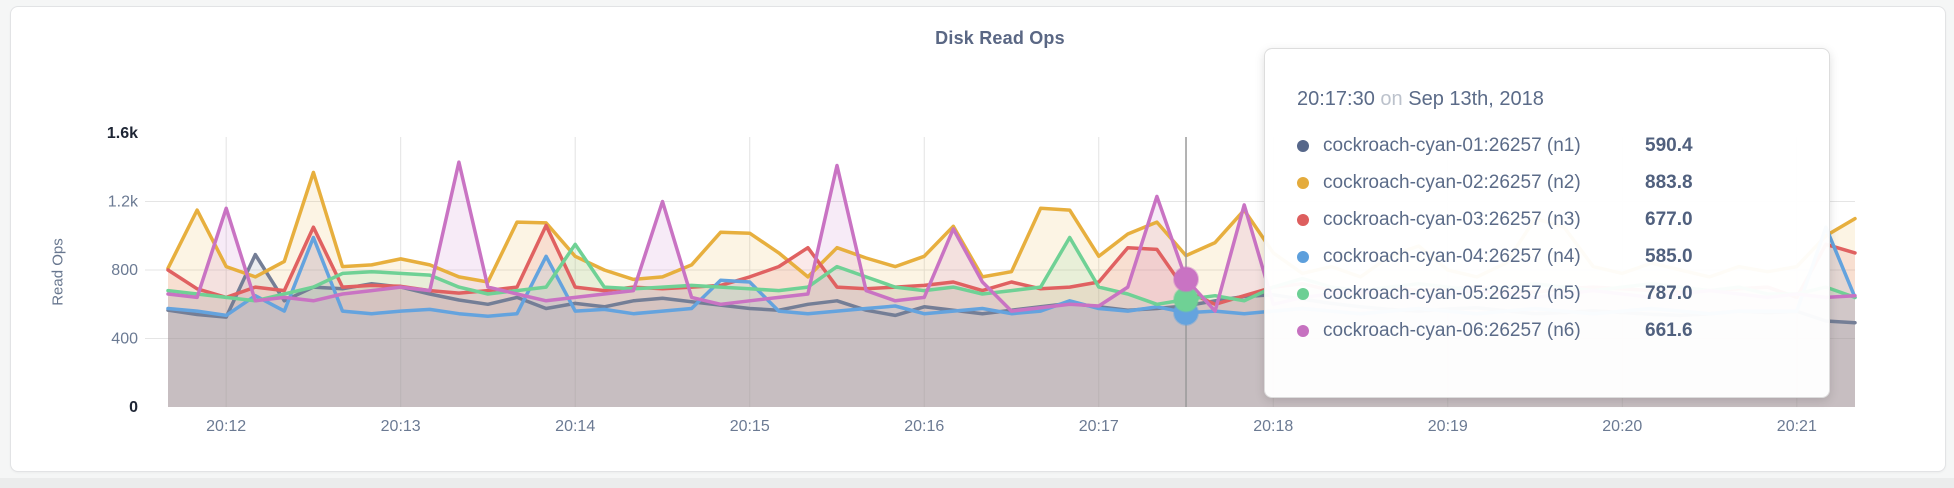  I want to click on tooltip-row-n5: cockroach-cyan-05:26257 (n5) 787.0, so click(1563, 293).